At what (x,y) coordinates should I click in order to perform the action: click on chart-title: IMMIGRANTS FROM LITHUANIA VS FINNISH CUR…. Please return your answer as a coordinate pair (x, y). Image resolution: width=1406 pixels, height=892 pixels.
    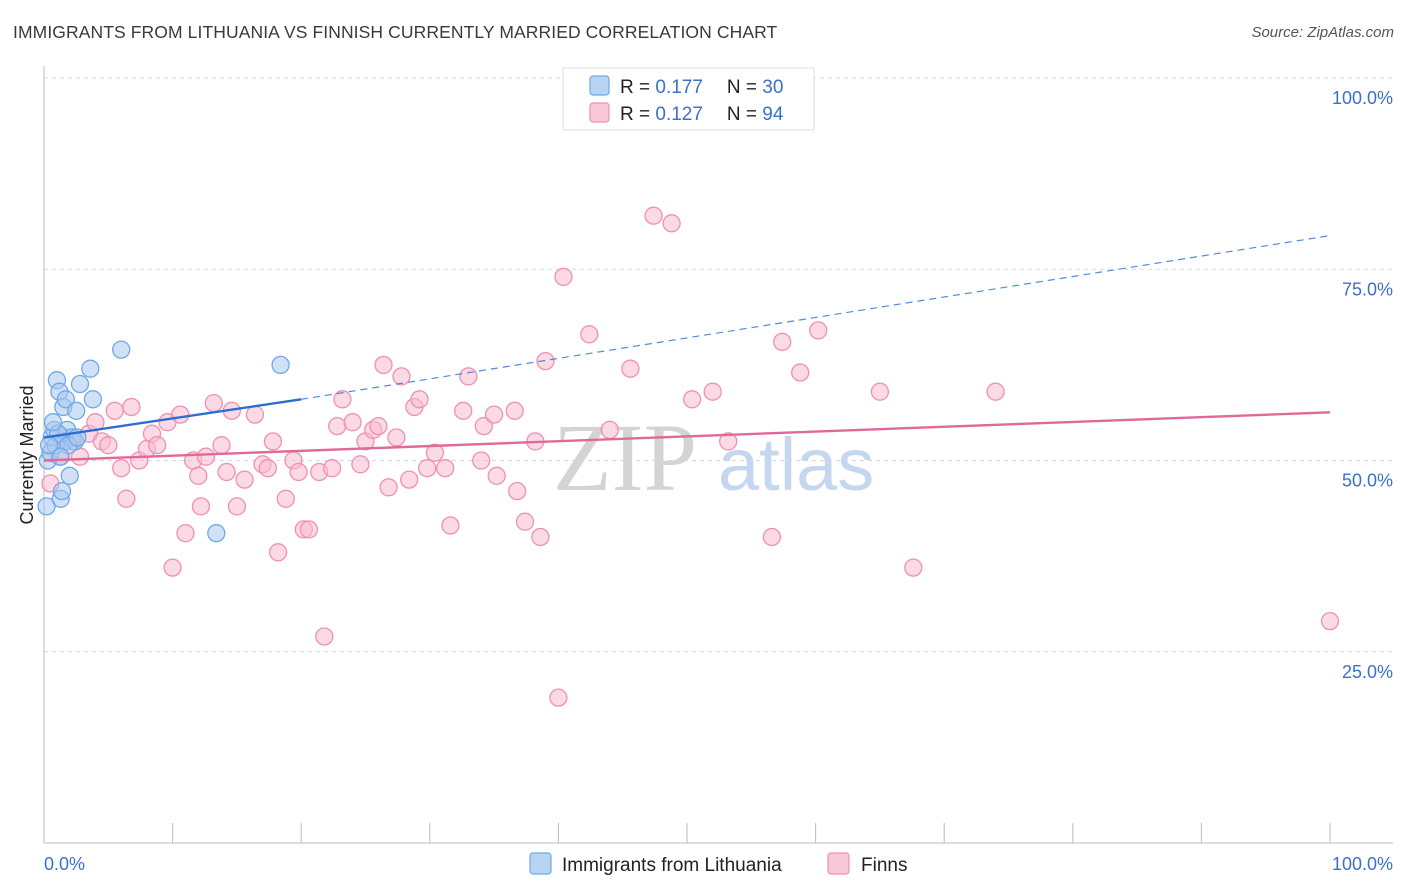
    Looking at the image, I should click on (395, 32).